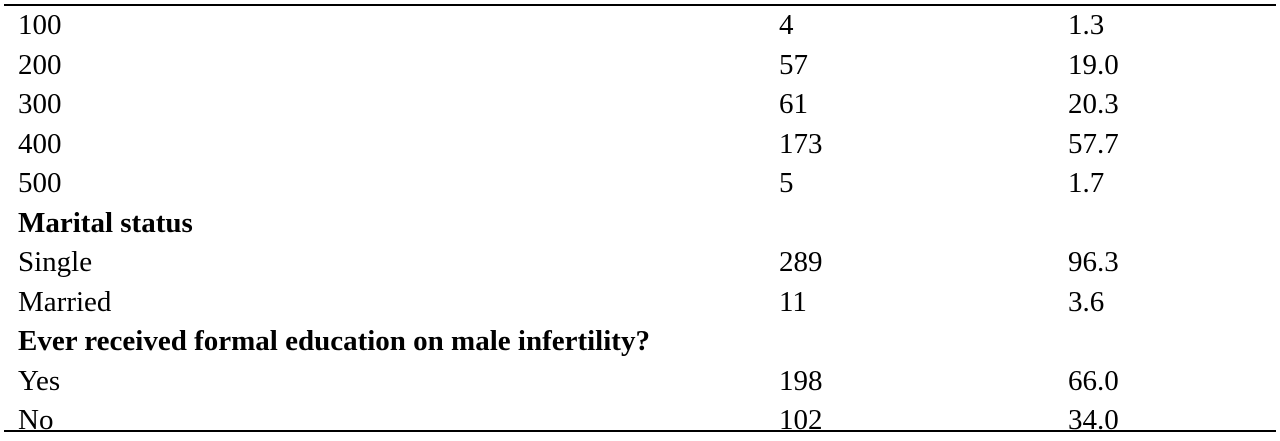 The image size is (1280, 441). I want to click on table-row: 500 5 1.7, so click(640, 184).